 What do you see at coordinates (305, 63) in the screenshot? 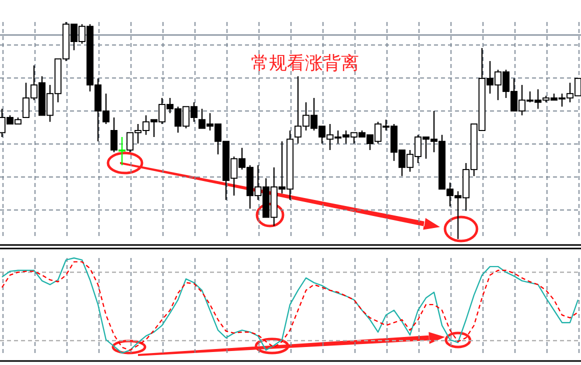
I see `text: 常规看涨背离` at bounding box center [305, 63].